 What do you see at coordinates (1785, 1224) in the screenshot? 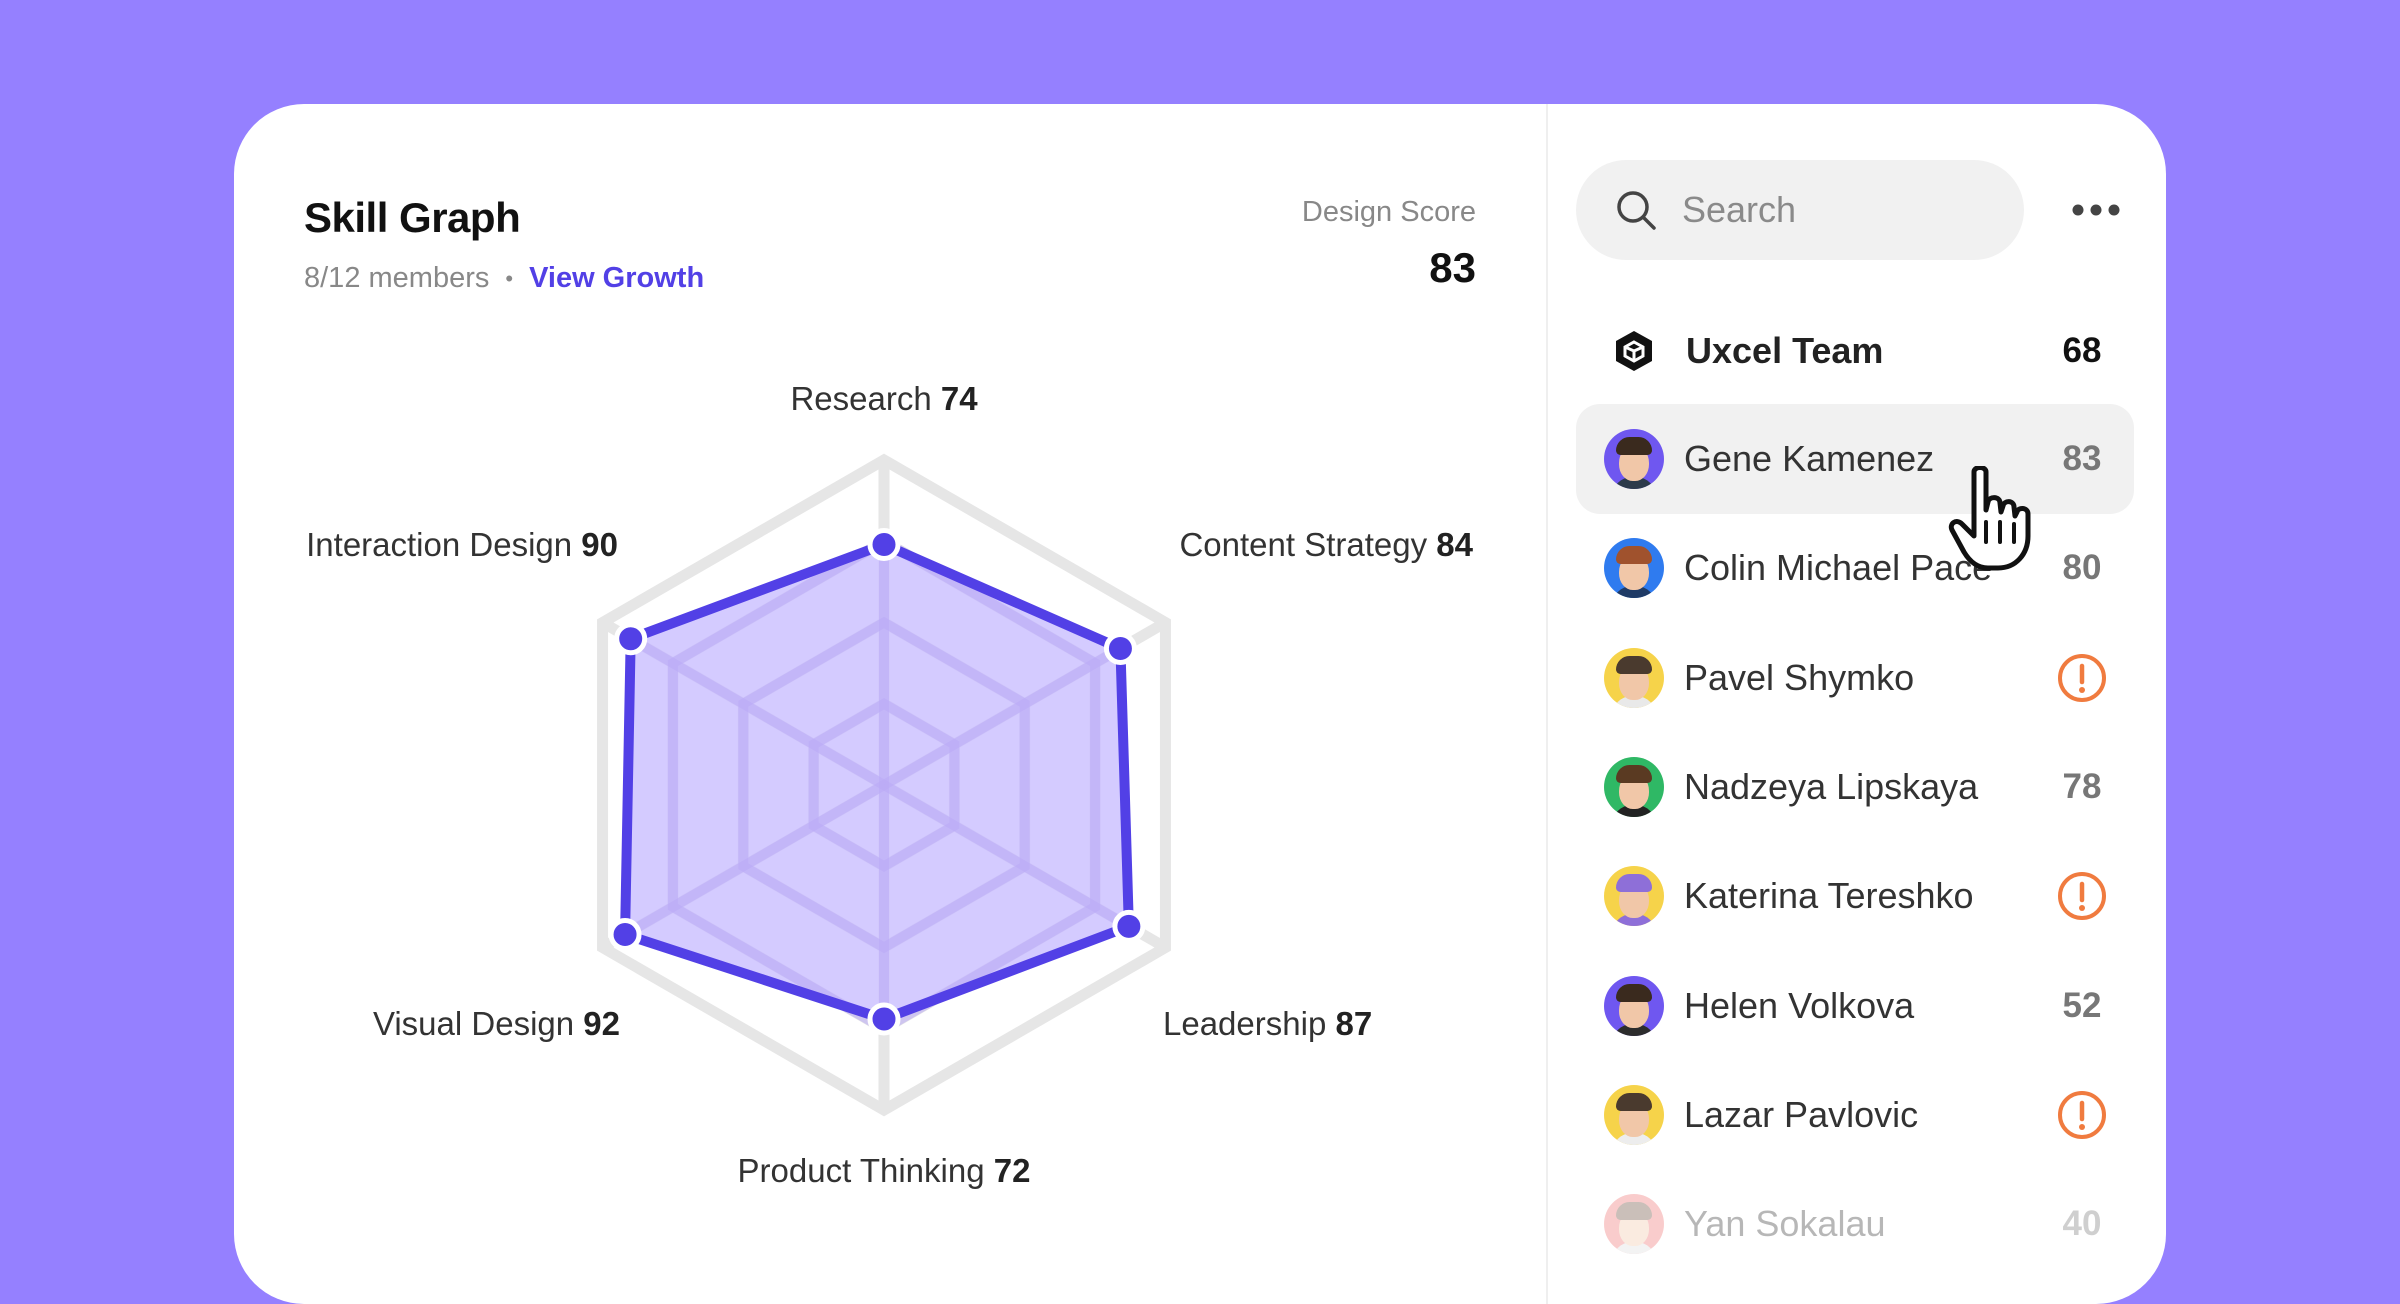
I see `member-name: Yan Sokalau` at bounding box center [1785, 1224].